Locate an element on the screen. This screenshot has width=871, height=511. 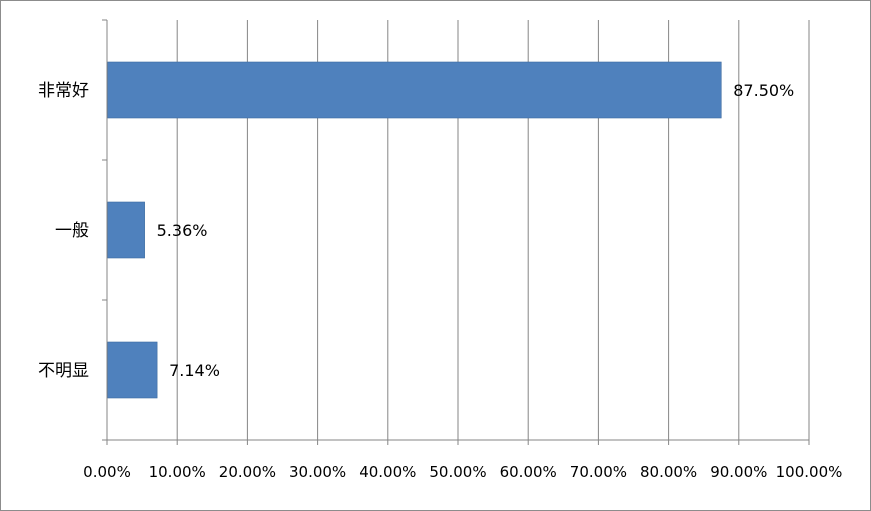
category-label-0: 非常好 is located at coordinates (63, 91).